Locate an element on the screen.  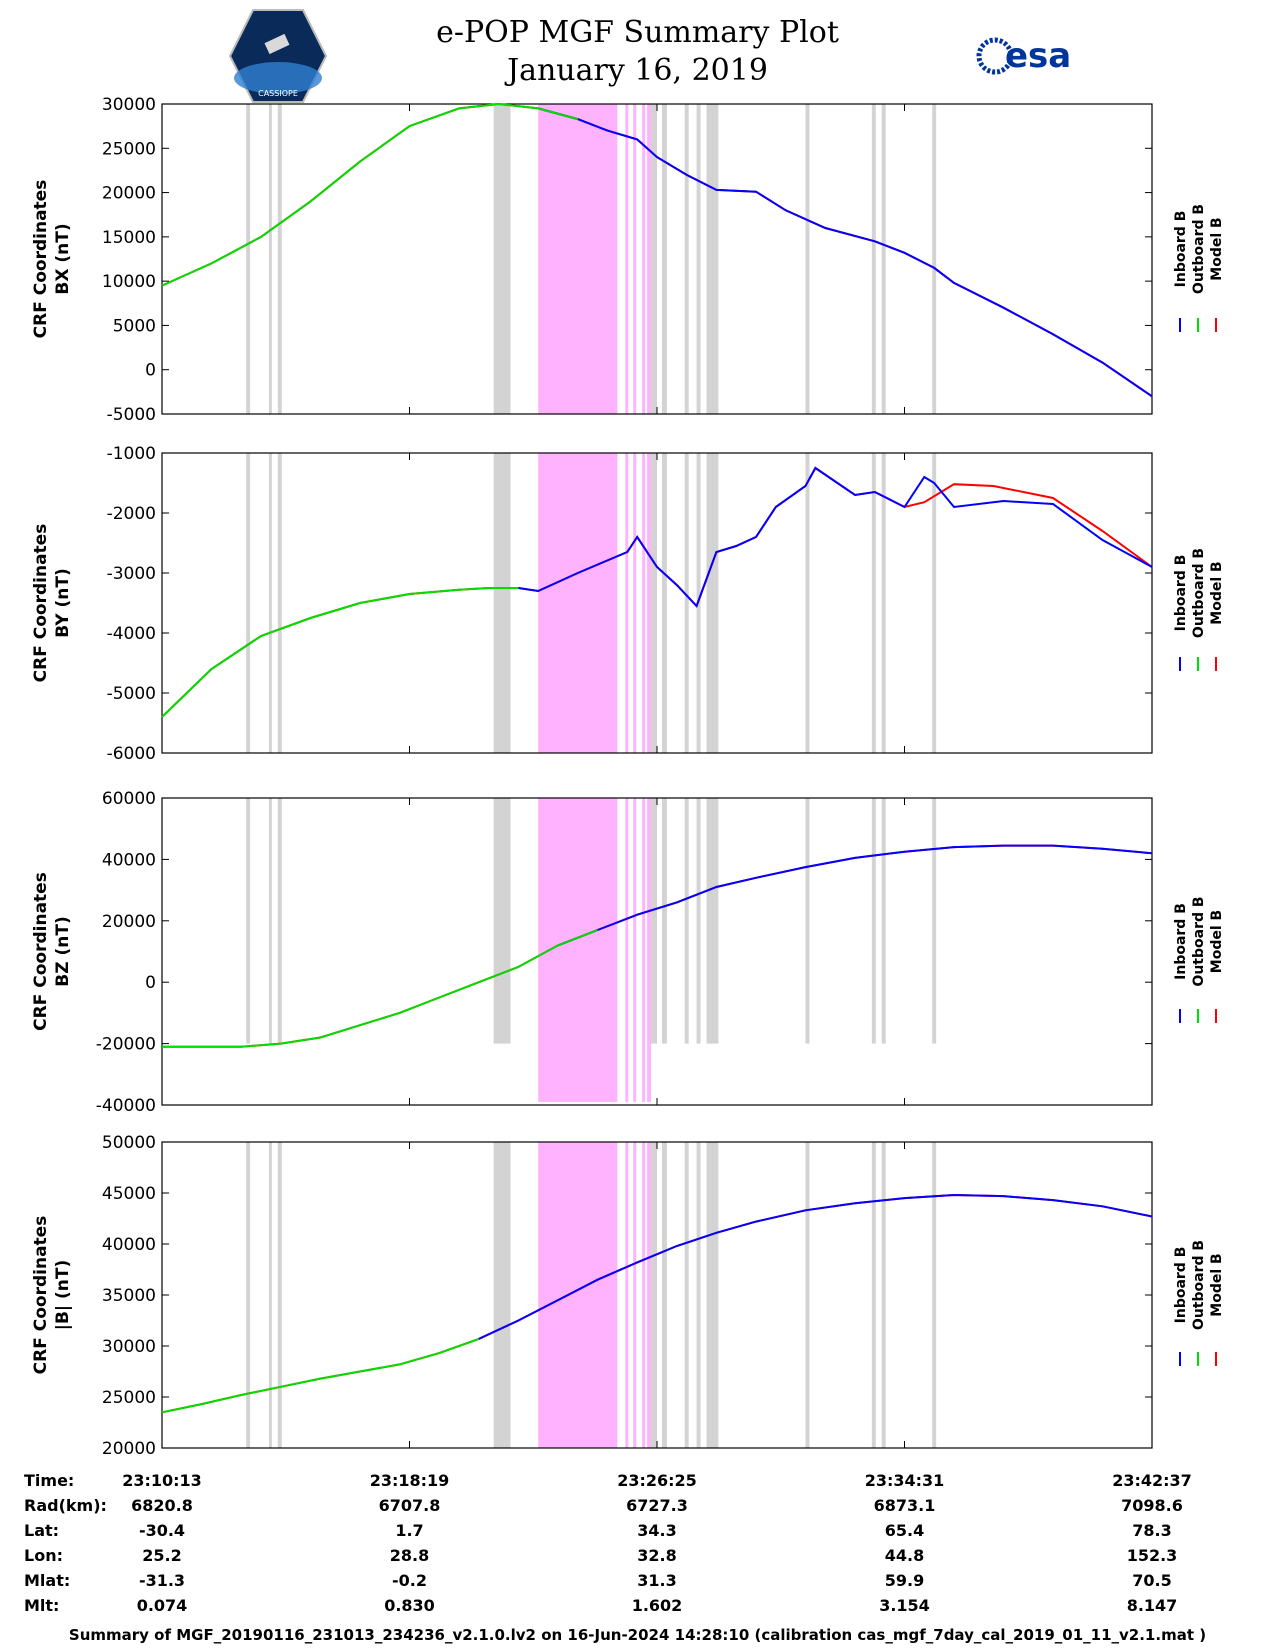
orbit-row-value: 8.147 is located at coordinates (1152, 1605).